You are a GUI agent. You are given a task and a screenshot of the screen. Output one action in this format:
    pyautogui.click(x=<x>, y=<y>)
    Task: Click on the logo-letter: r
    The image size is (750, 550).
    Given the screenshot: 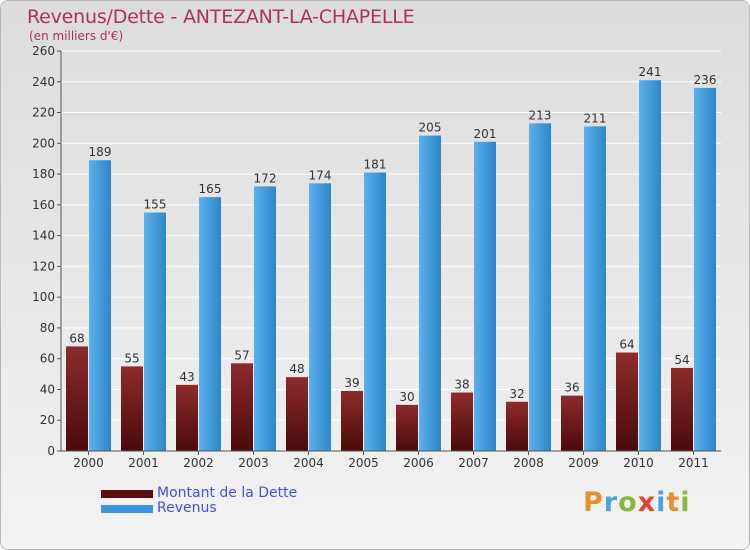 What is the action you would take?
    pyautogui.click(x=611, y=502)
    